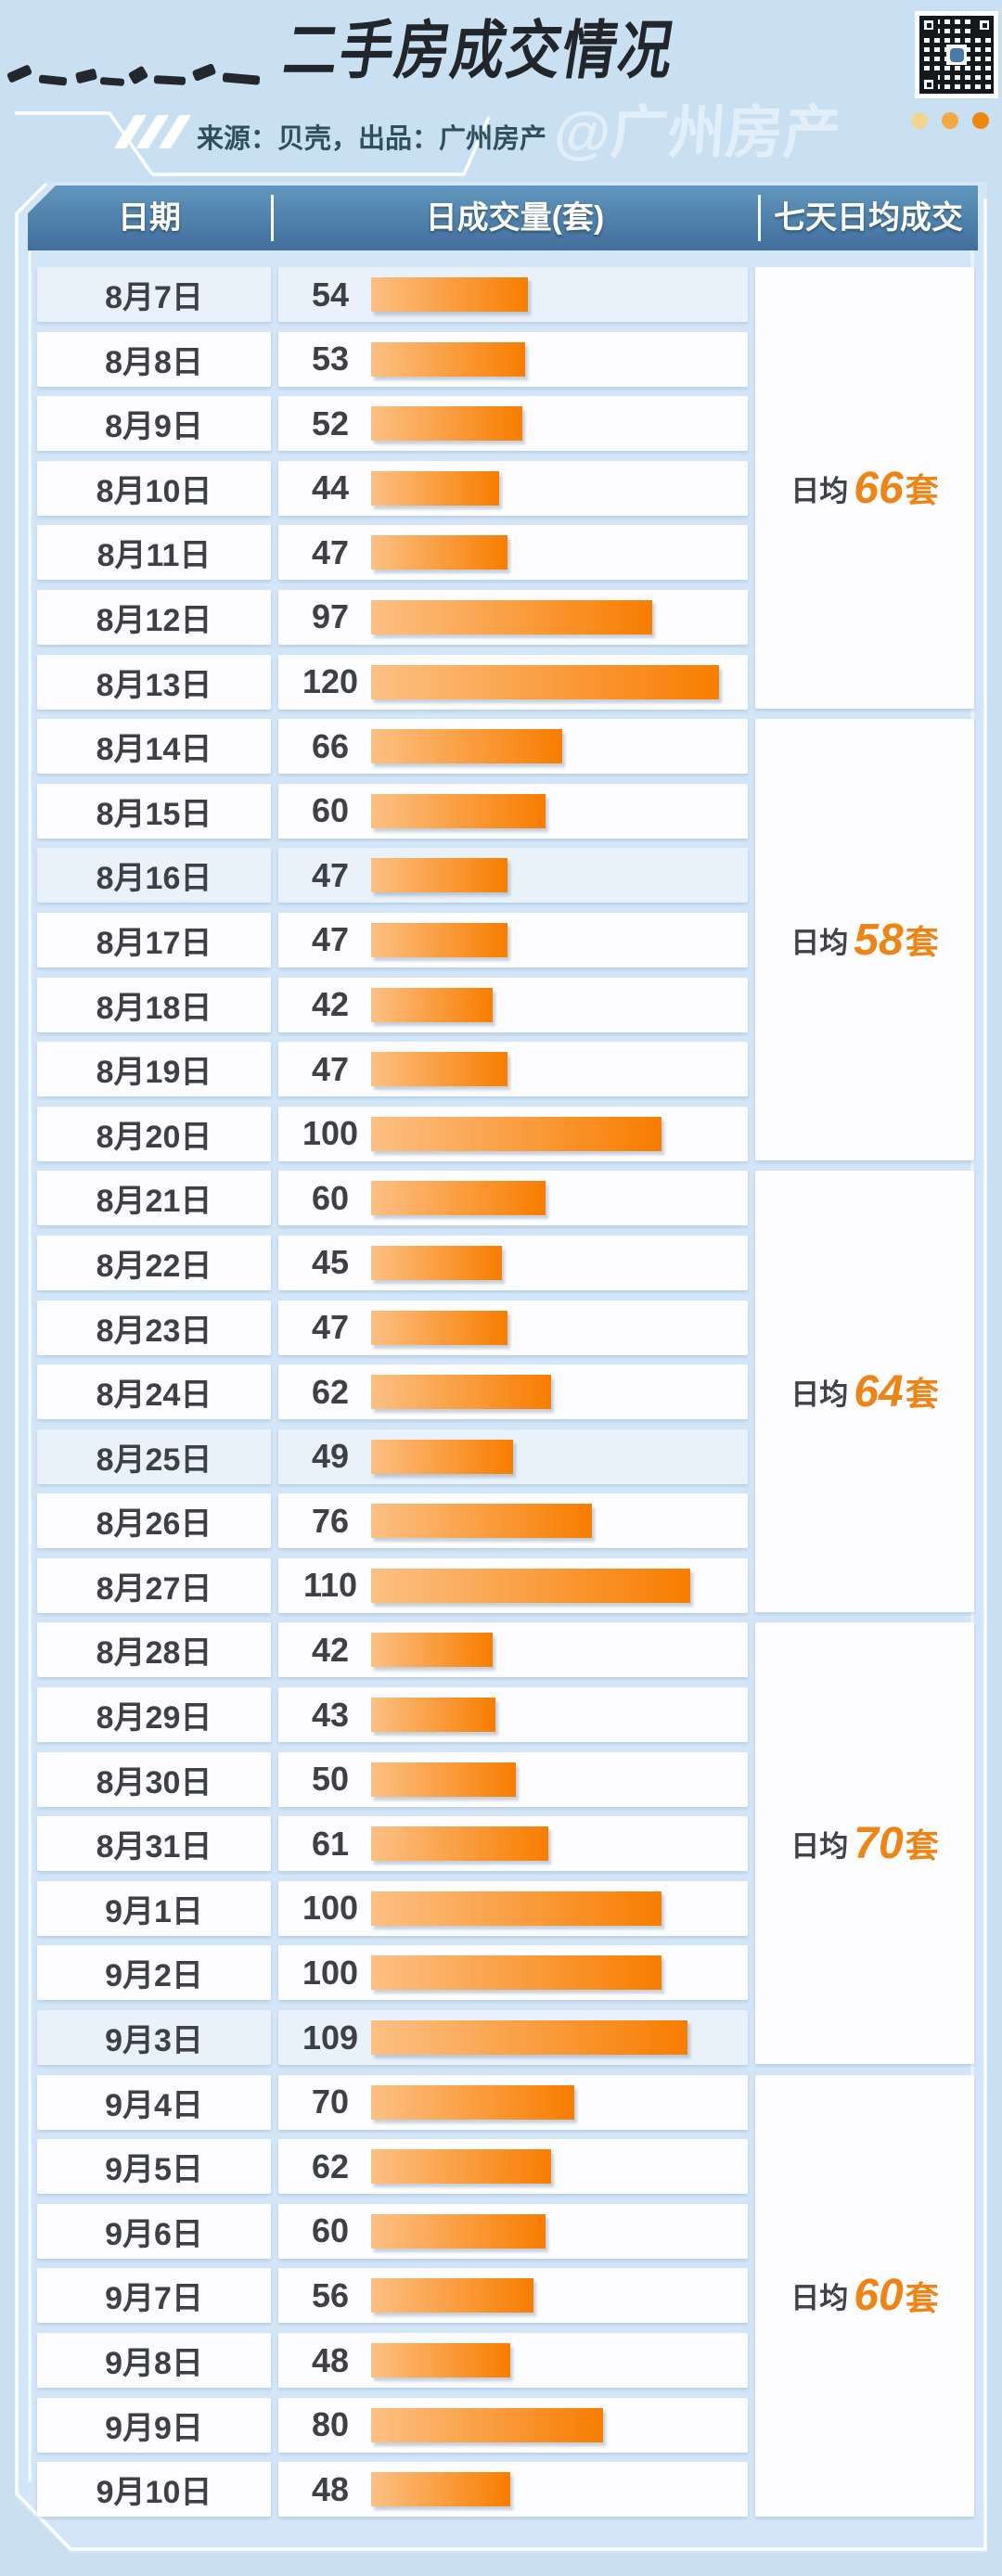 The width and height of the screenshot is (1002, 2576). I want to click on table-row: 8月8日 53, so click(393, 359).